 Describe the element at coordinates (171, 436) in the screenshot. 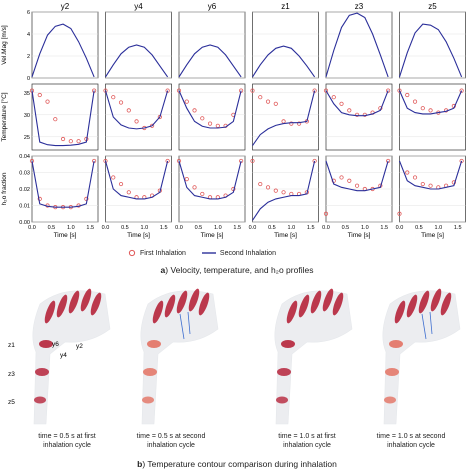

I see `time-label-2-line1: time = 0.5 s at second` at that location.